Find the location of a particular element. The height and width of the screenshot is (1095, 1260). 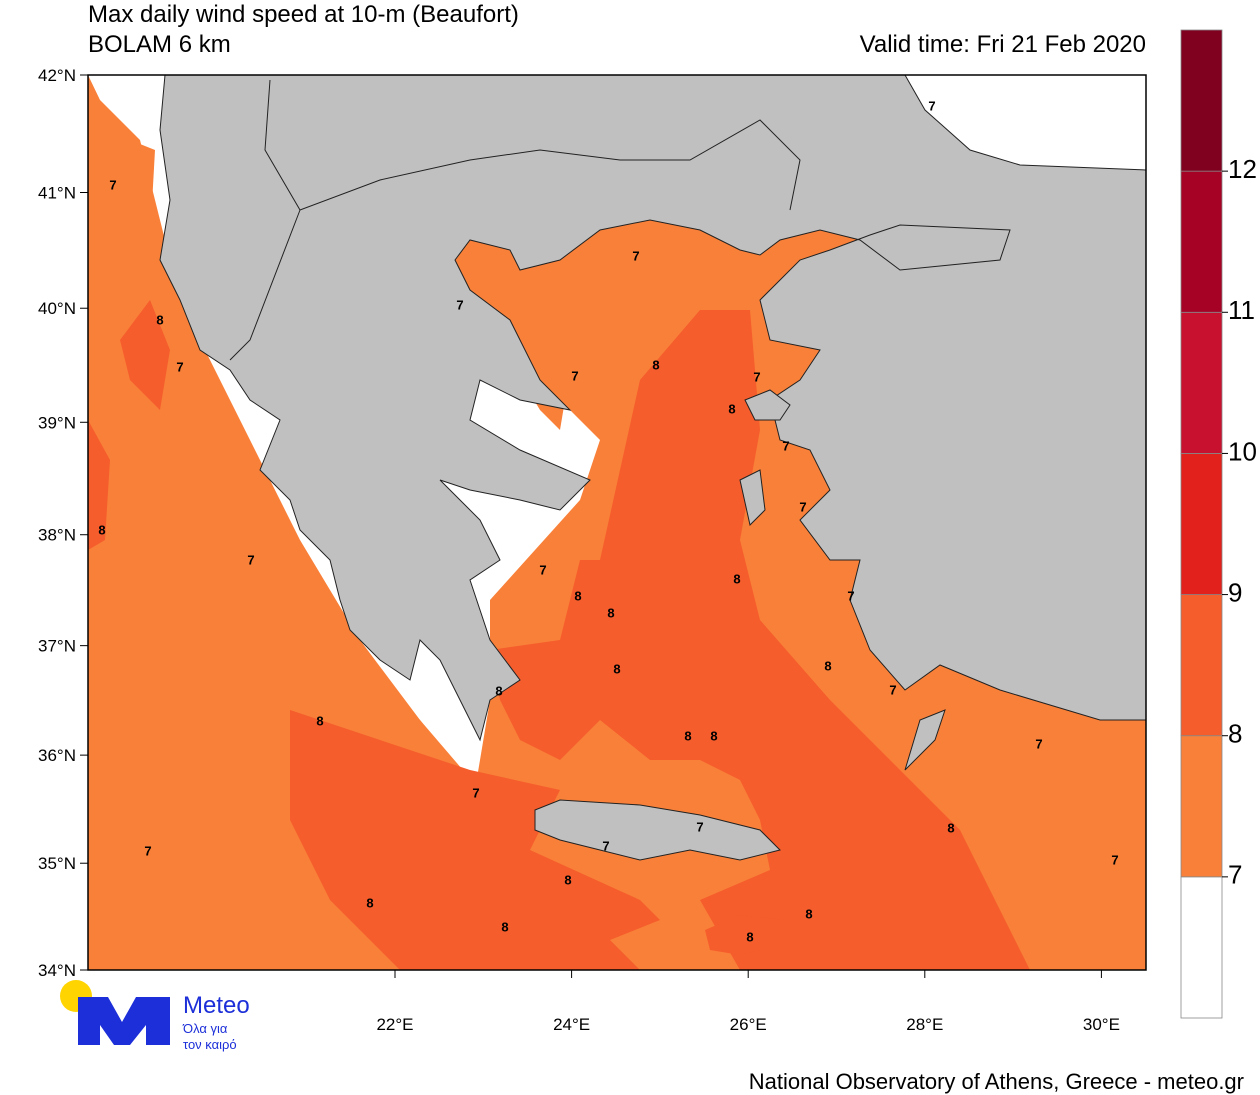

lat-tick-label: 41°N is located at coordinates (57, 192).